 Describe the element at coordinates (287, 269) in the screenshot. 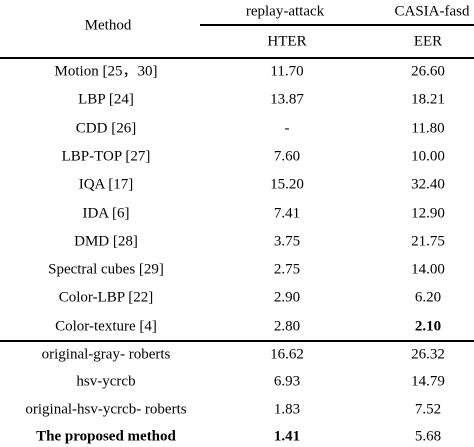

I see `hter-cell: 2.75` at that location.